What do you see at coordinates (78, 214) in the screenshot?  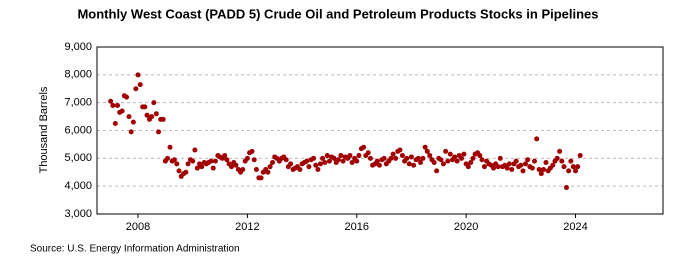 I see `y-tick-label: 3,000` at bounding box center [78, 214].